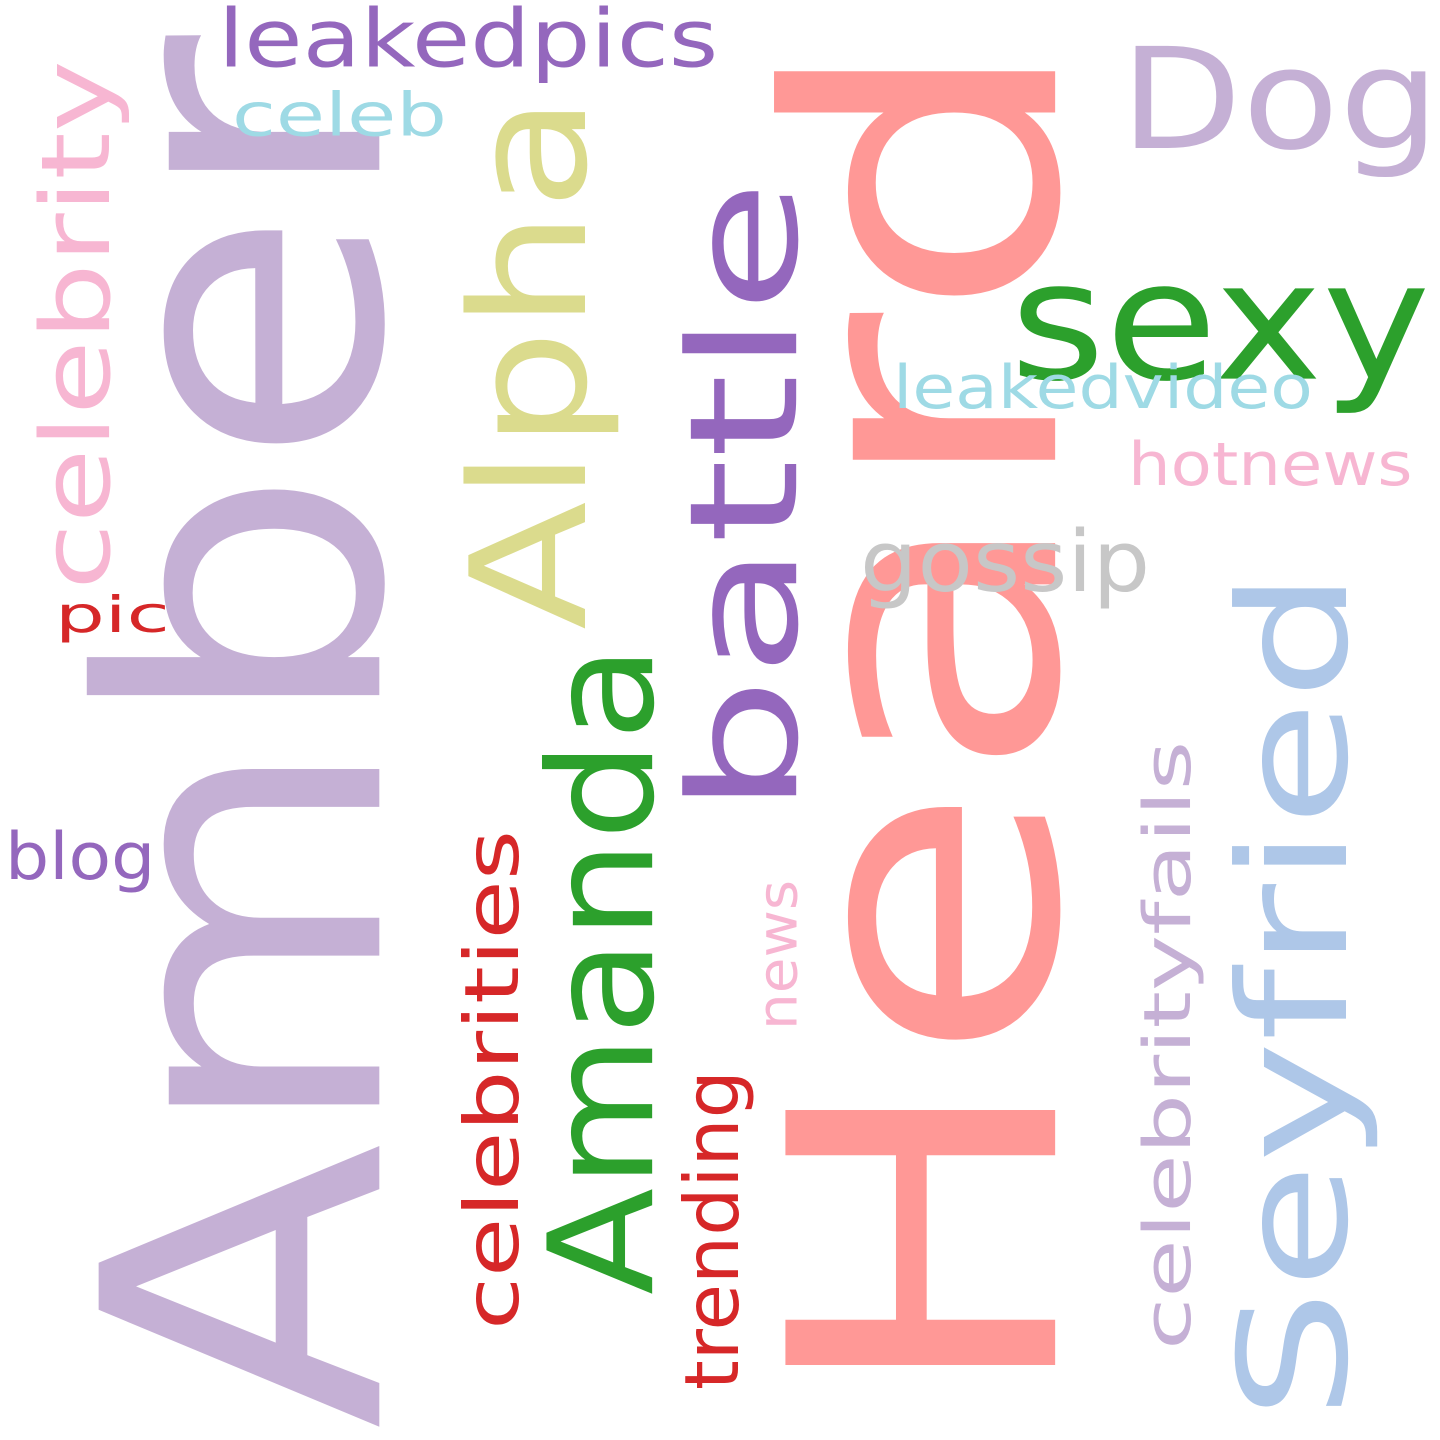 The image size is (1440, 1440). I want to click on word-celebrityfails: celebrityfails, so click(1167, 1045).